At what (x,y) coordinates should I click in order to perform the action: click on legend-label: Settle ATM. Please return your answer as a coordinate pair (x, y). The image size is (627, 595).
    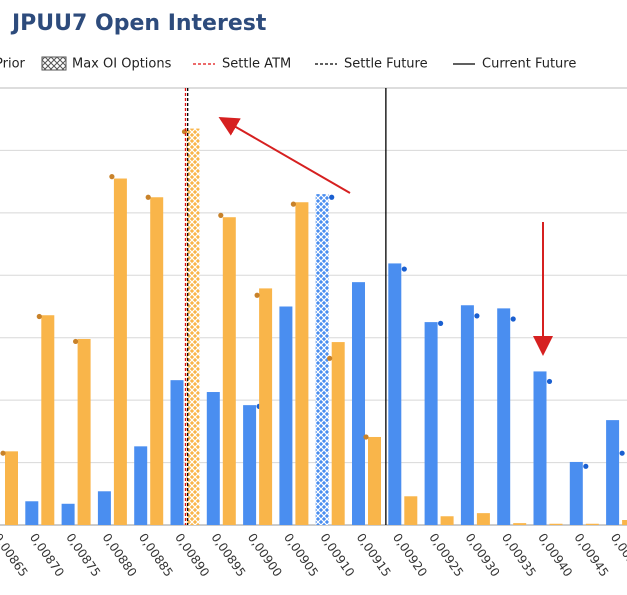
    Looking at the image, I should click on (256, 64).